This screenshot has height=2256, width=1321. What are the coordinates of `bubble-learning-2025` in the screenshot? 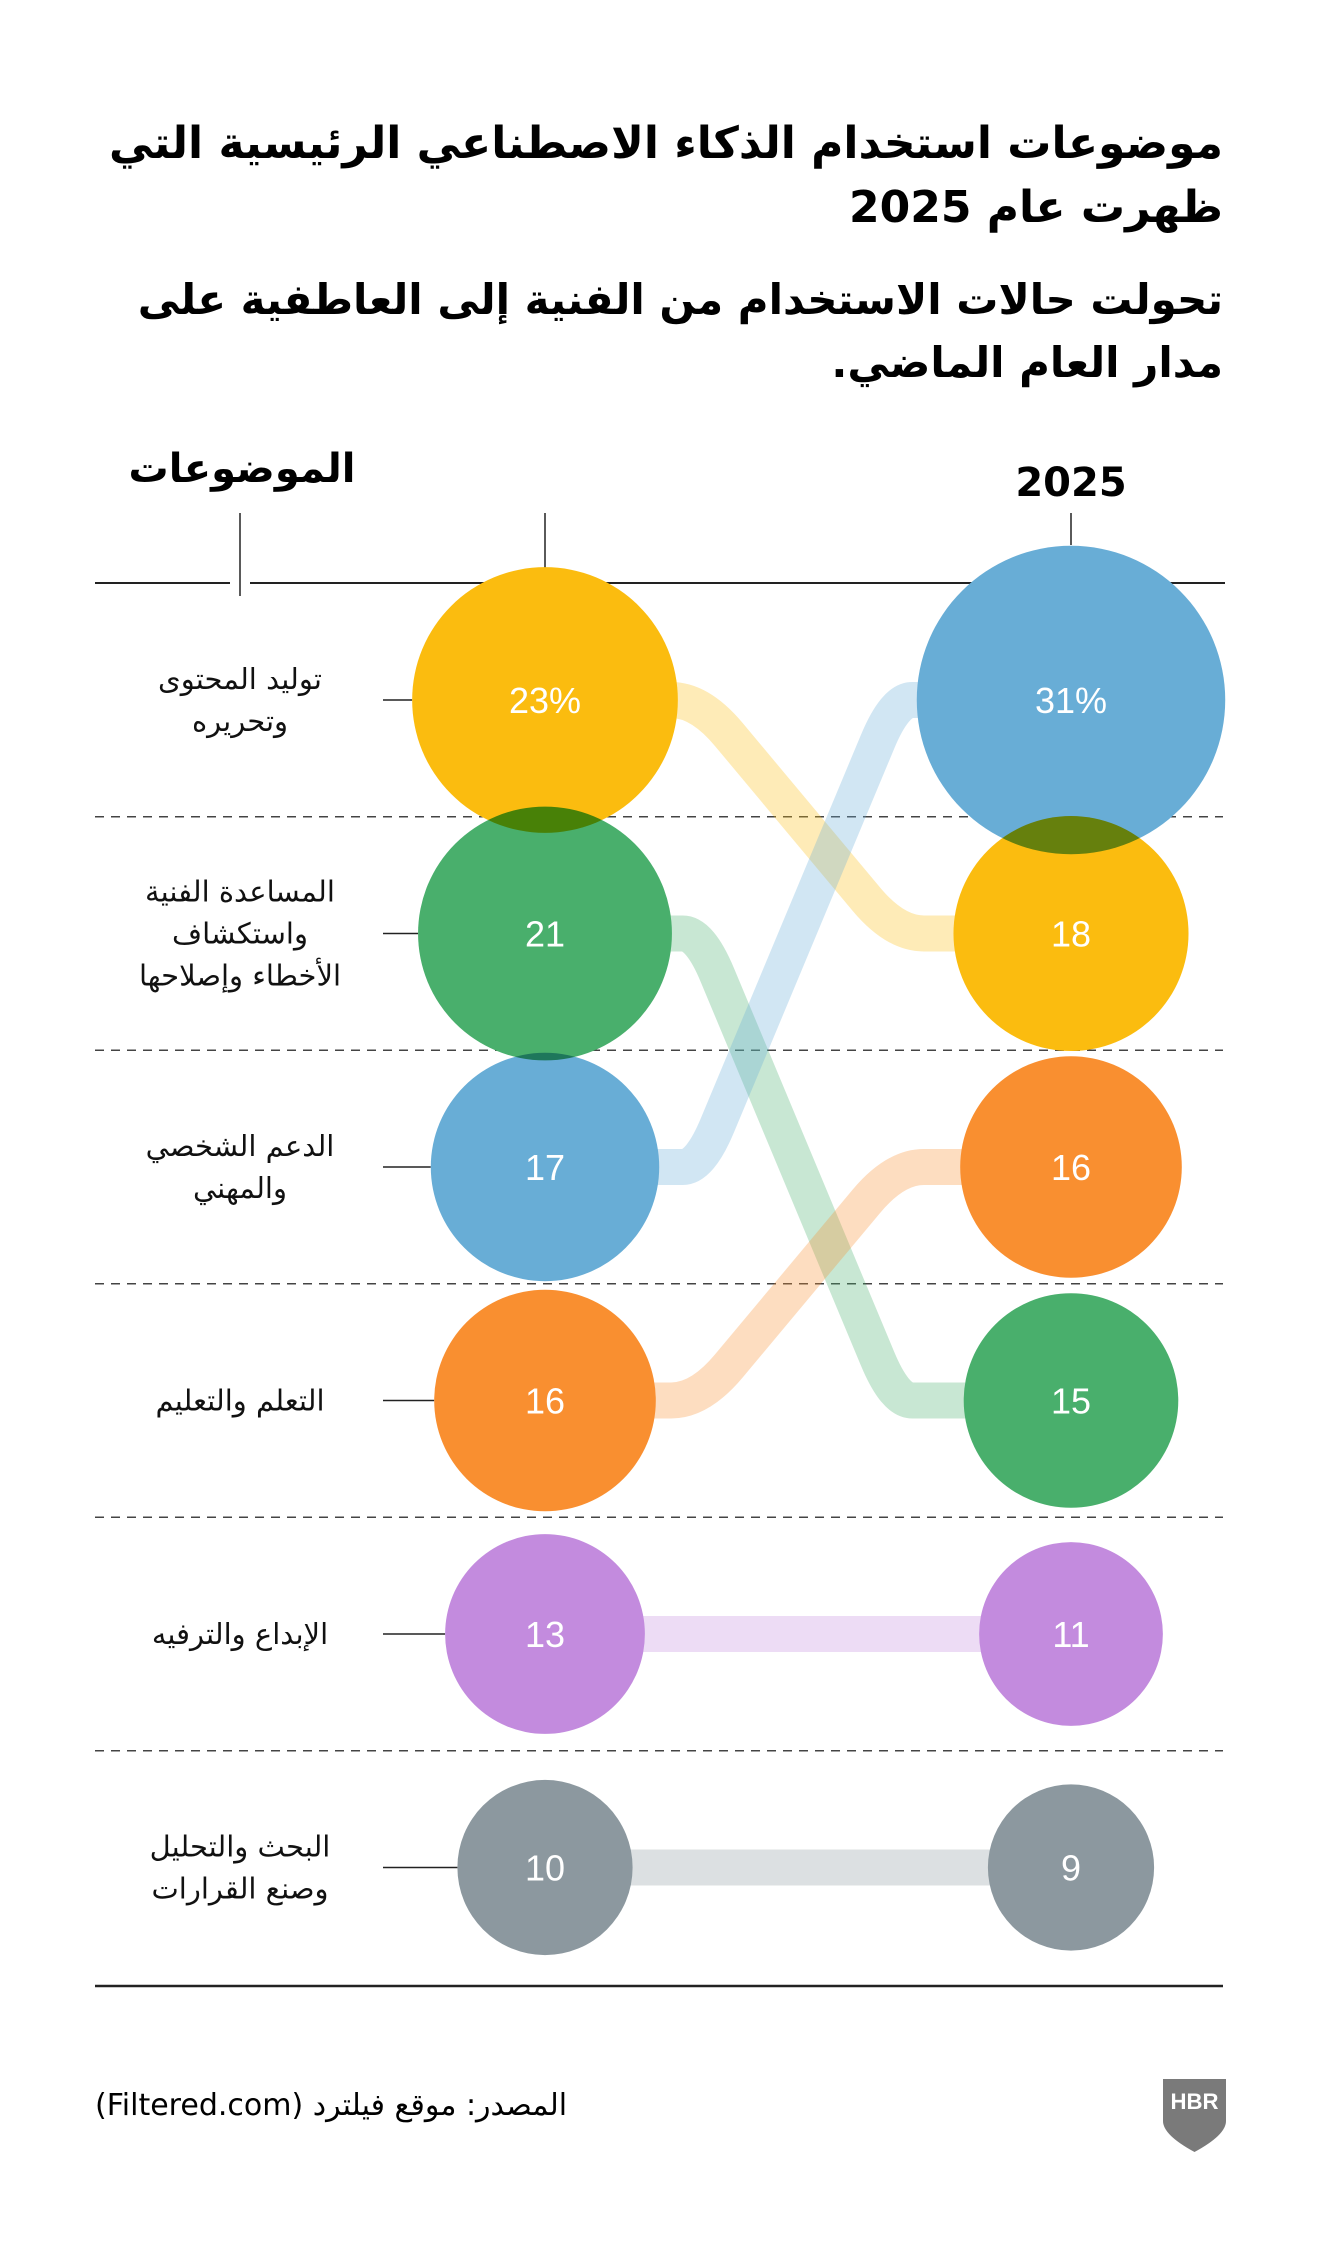 It's located at (1071, 1167).